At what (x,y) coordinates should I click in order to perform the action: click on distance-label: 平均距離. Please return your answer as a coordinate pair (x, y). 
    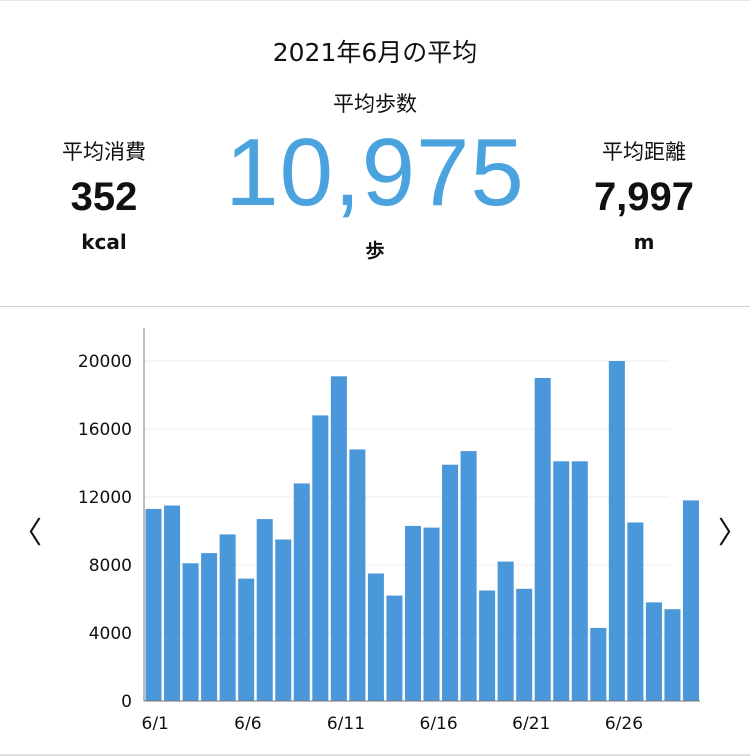
    Looking at the image, I should click on (644, 152).